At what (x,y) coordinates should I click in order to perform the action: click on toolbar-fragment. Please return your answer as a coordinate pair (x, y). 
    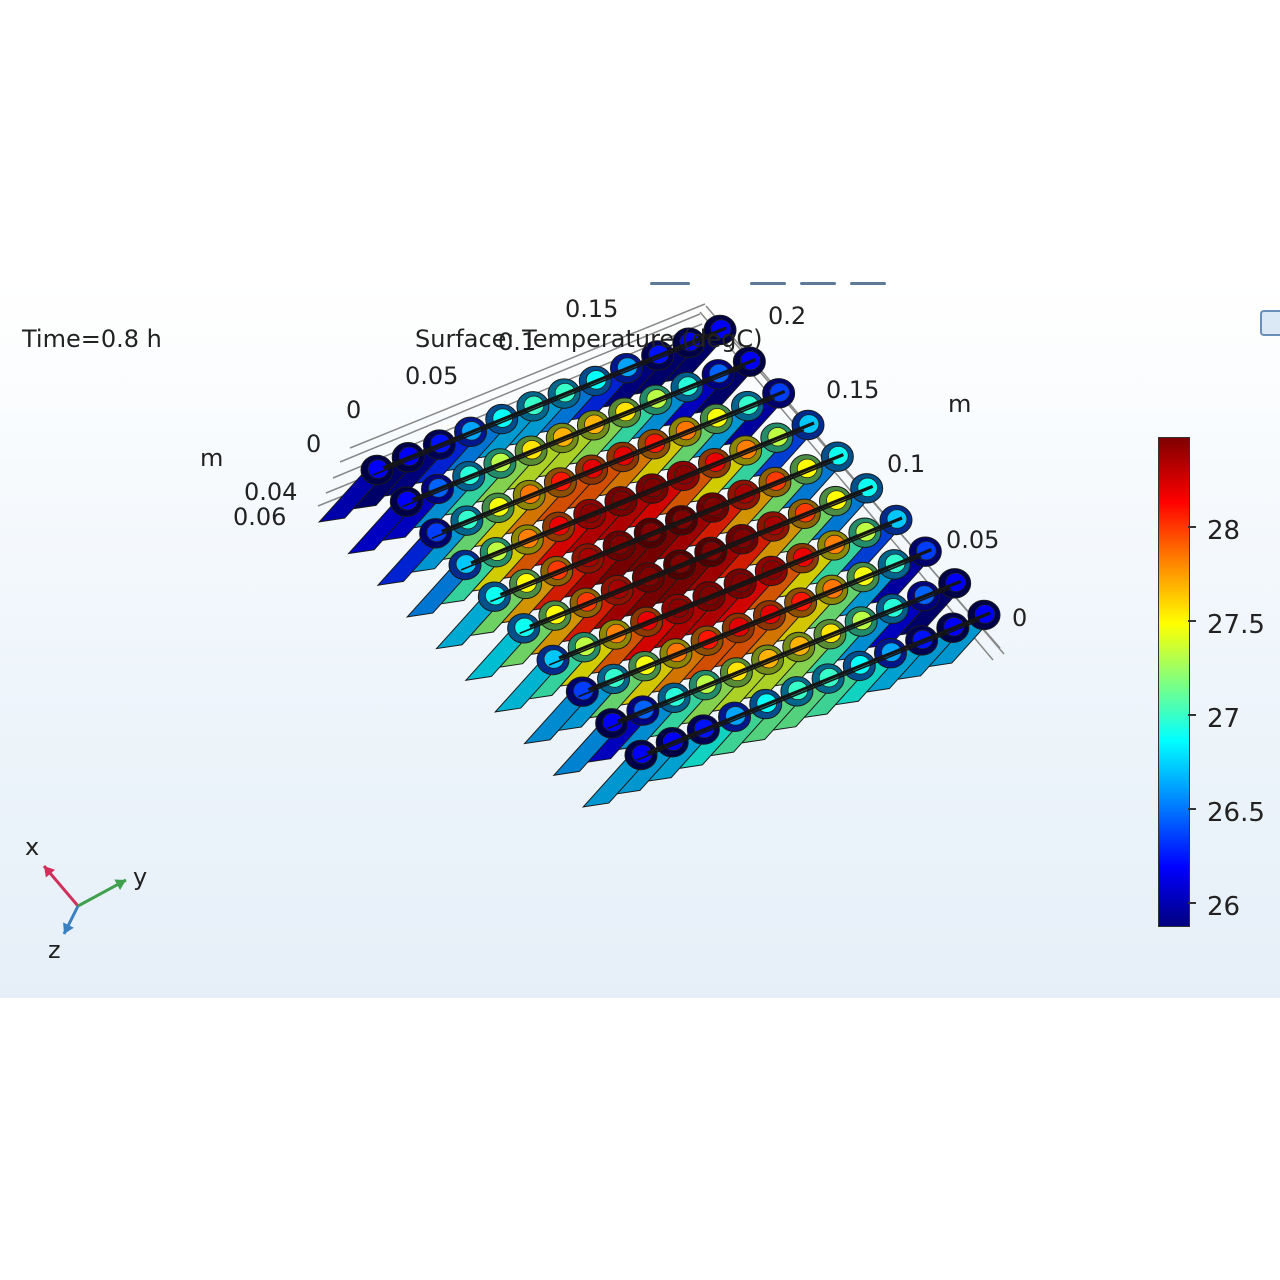
    Looking at the image, I should click on (770, 285).